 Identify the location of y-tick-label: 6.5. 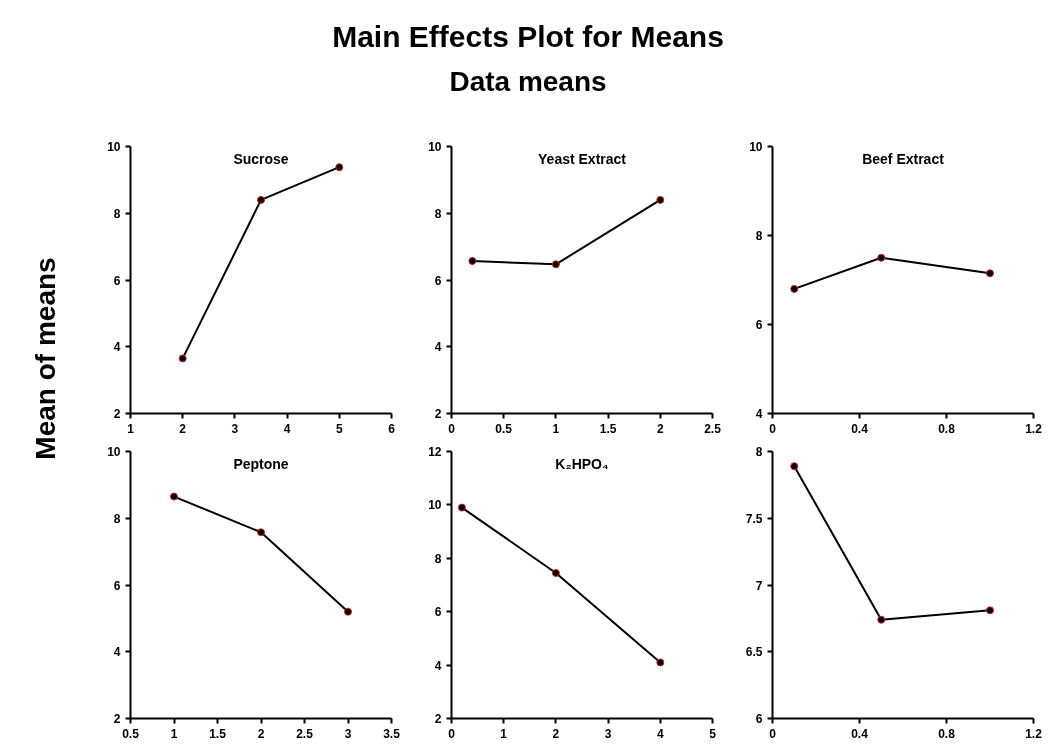
(754, 652).